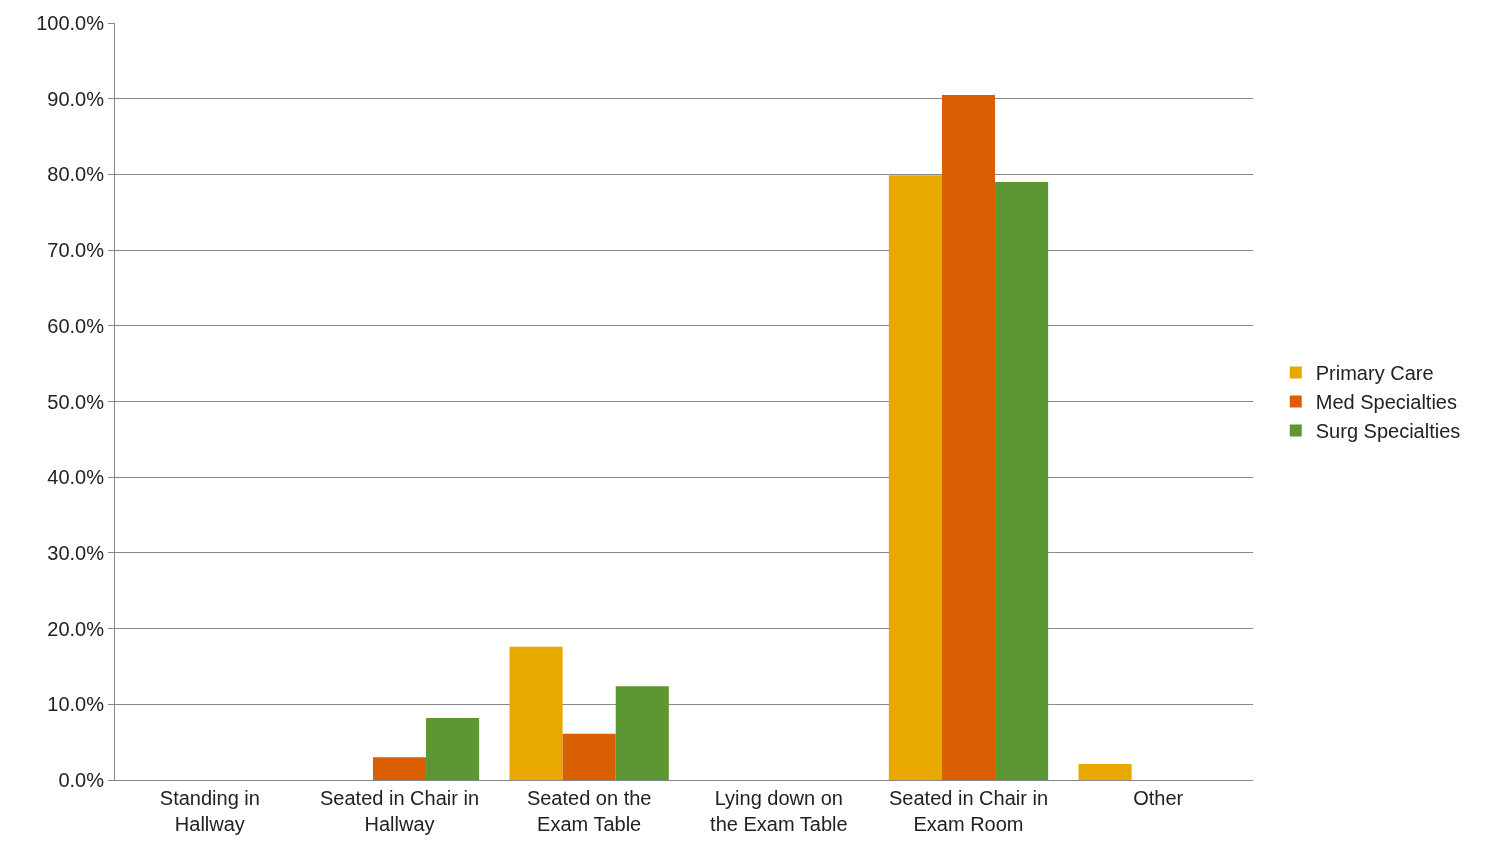  I want to click on y-tick-label: 40.0%, so click(76, 477).